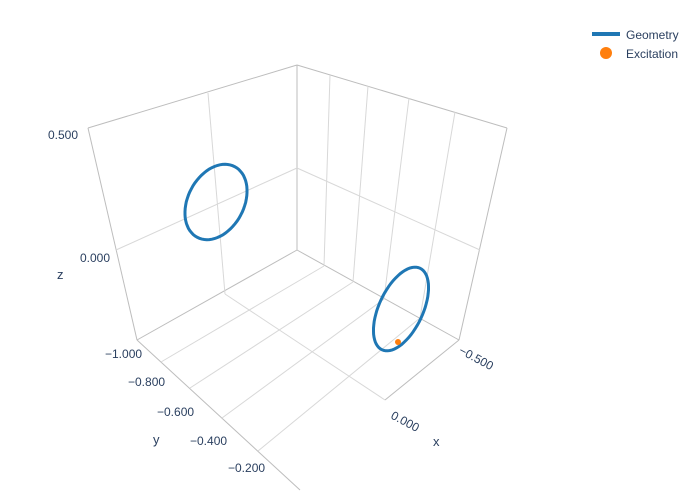  What do you see at coordinates (477, 358) in the screenshot?
I see `x-tick-label-0: −0.500` at bounding box center [477, 358].